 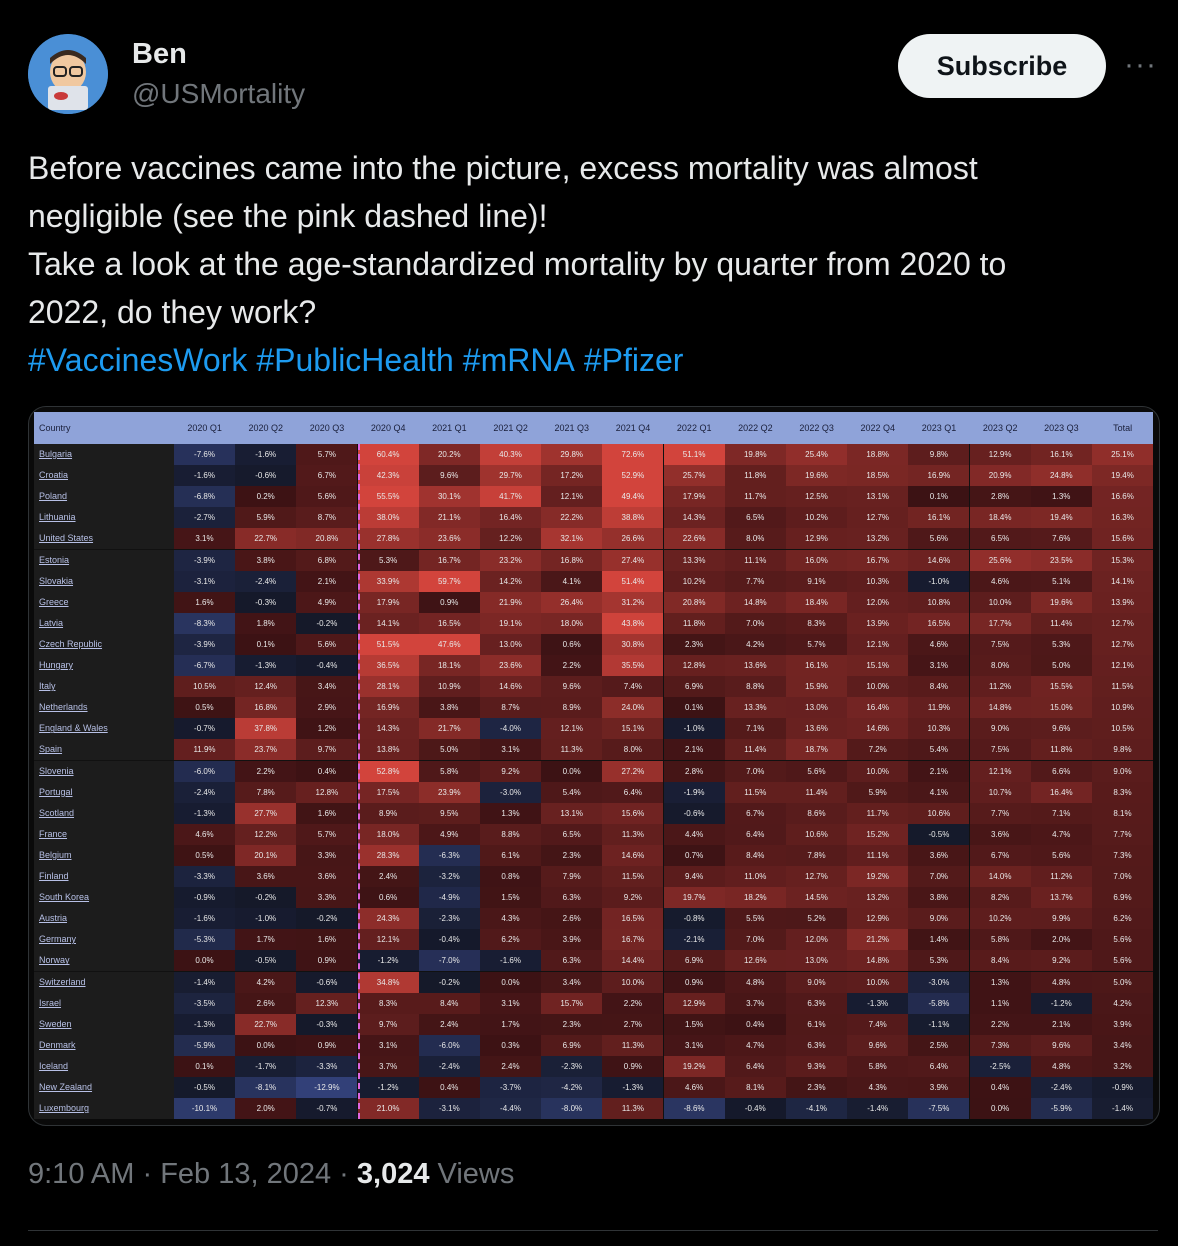 I want to click on country-link: Bulgaria, so click(x=104, y=454).